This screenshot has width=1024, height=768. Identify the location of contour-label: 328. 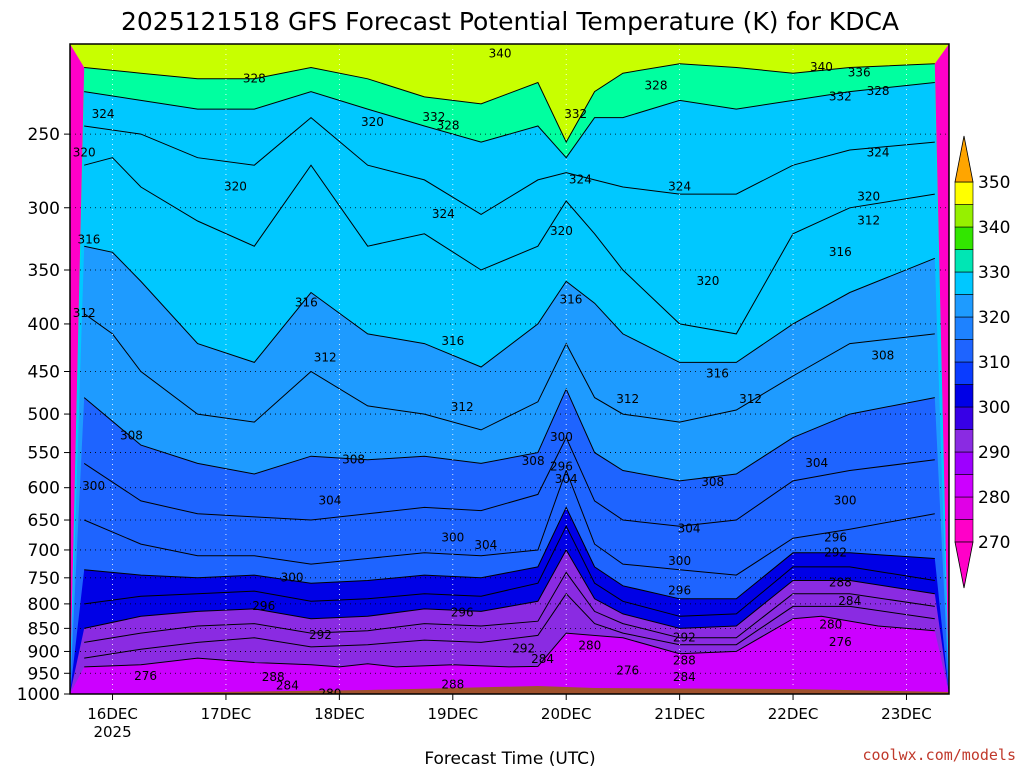
(878, 91).